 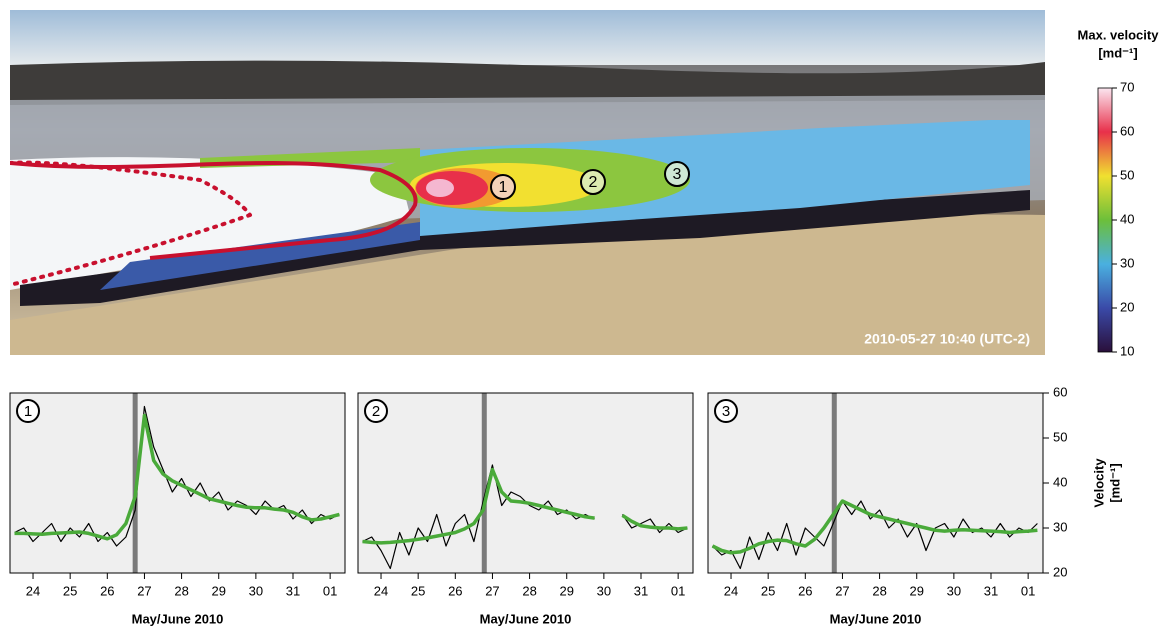 I want to click on panel-label: 1, so click(x=28, y=411).